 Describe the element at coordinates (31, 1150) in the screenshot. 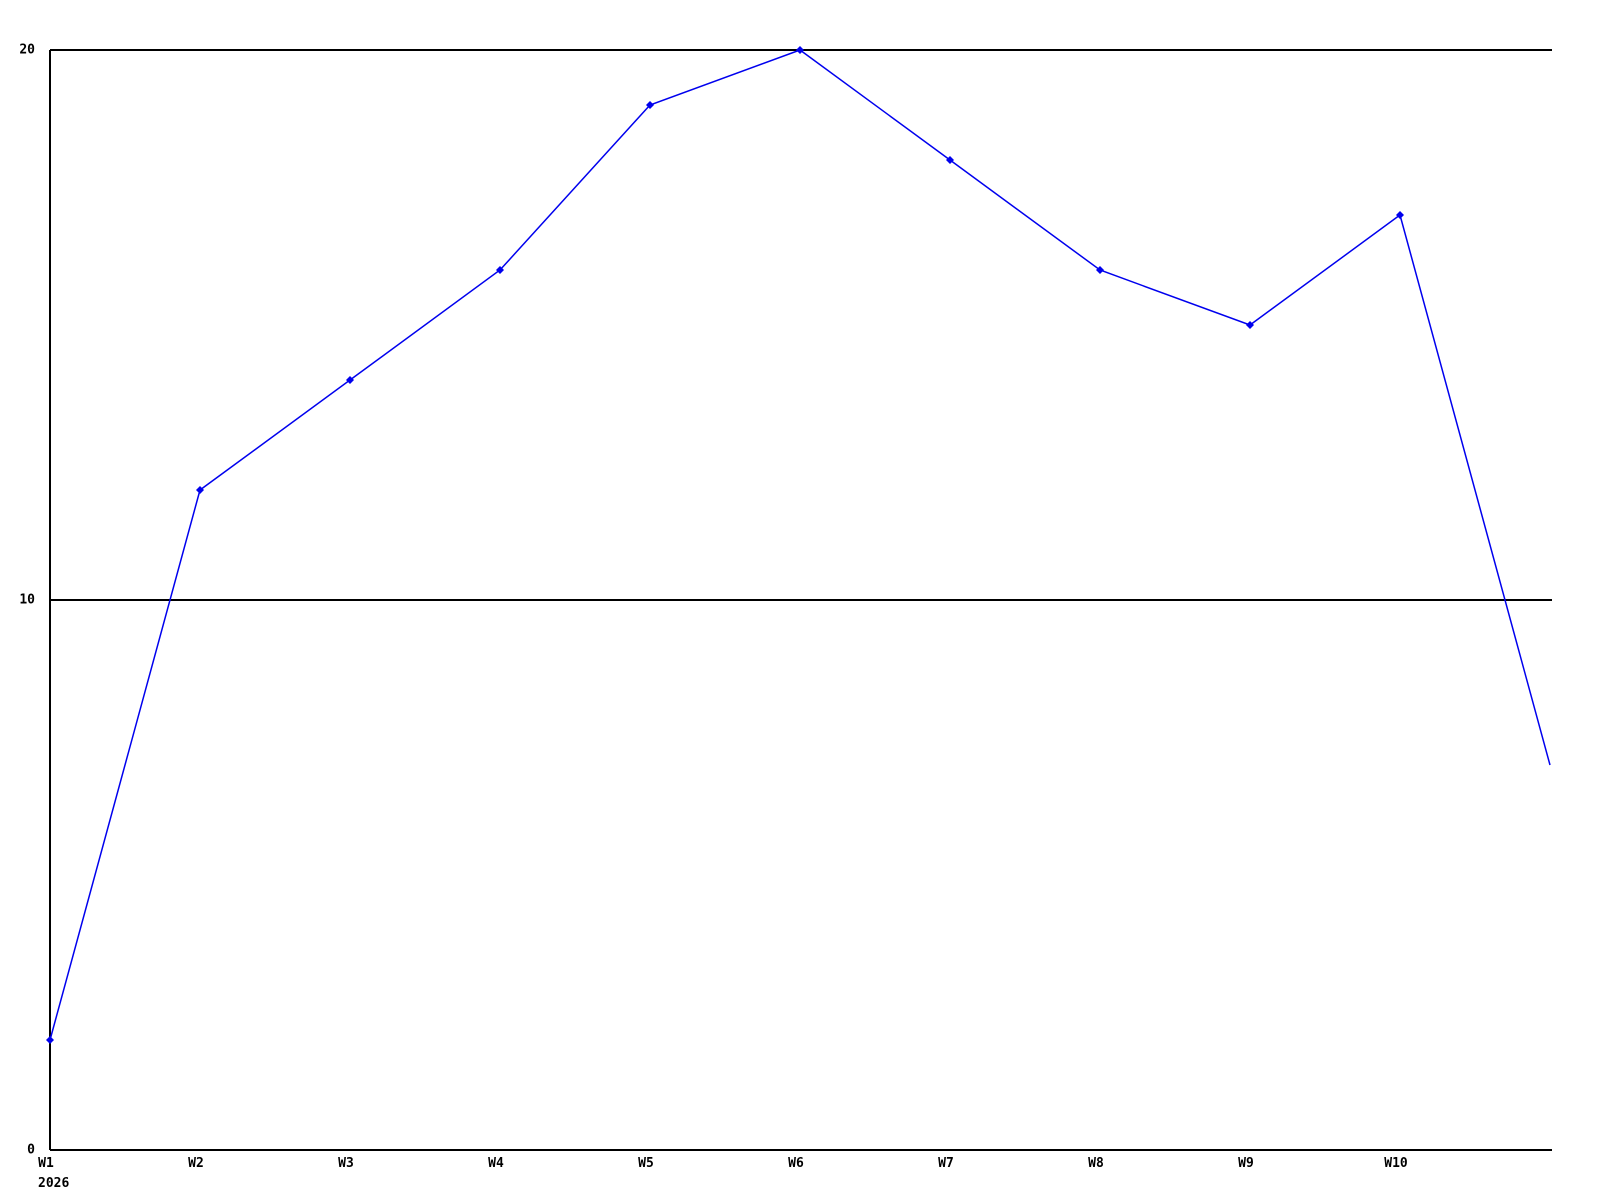

I see `y-tick-label-0: 0` at that location.